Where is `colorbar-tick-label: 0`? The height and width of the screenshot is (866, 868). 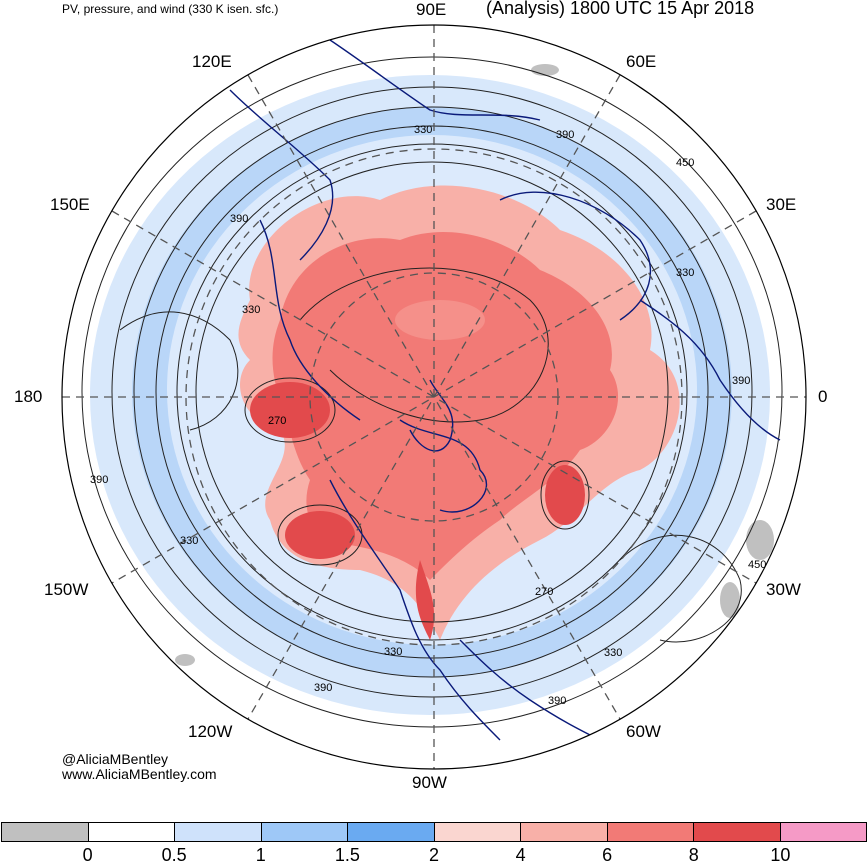
colorbar-tick-label: 0 is located at coordinates (87, 855).